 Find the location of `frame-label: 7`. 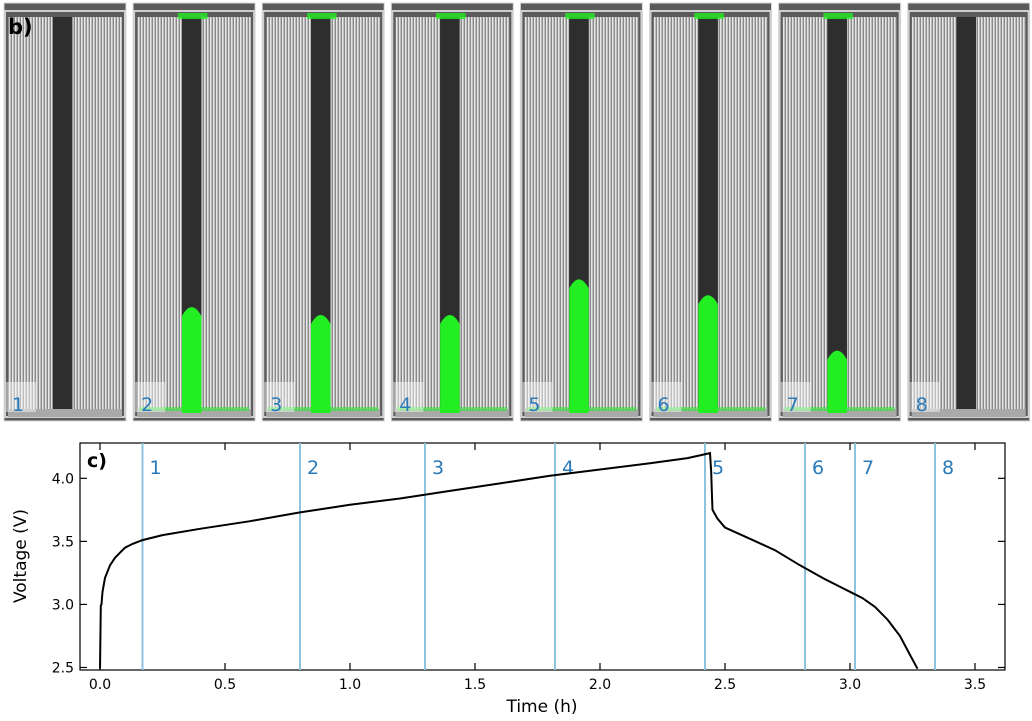

frame-label: 7 is located at coordinates (793, 405).